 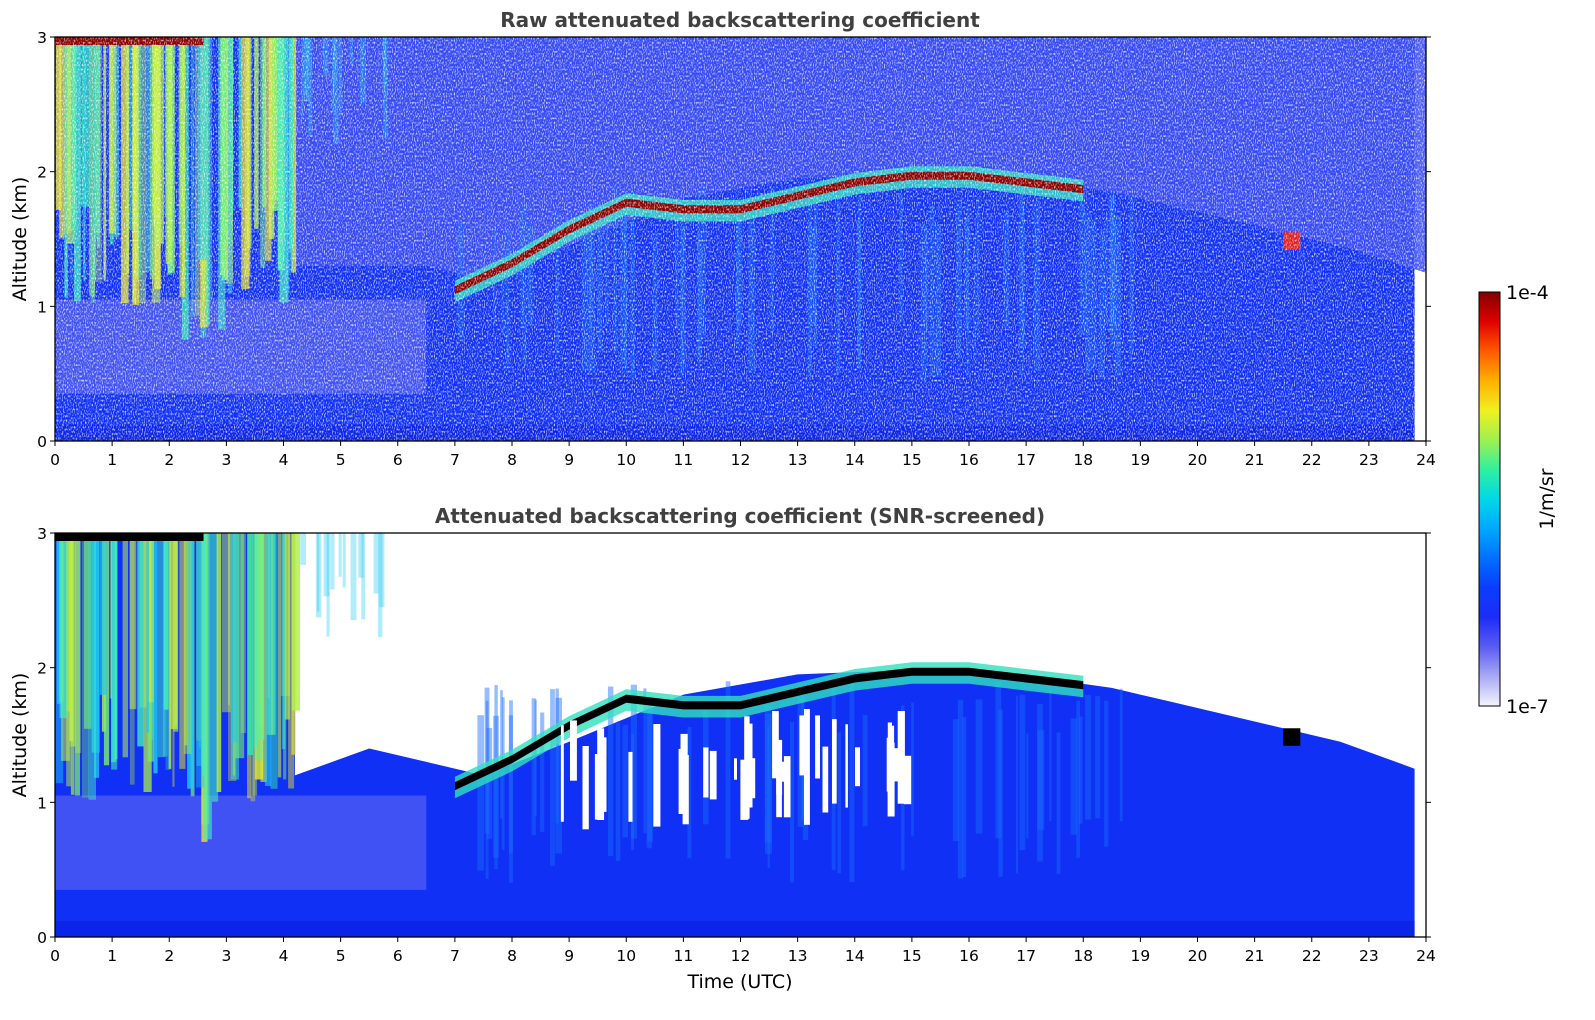 I want to click on colorbar-label: 1/m/sr, so click(x=1547, y=498).